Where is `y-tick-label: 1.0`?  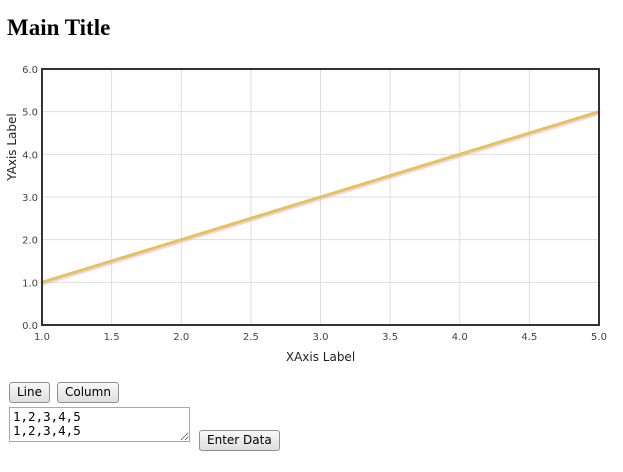
y-tick-label: 1.0 is located at coordinates (30, 283).